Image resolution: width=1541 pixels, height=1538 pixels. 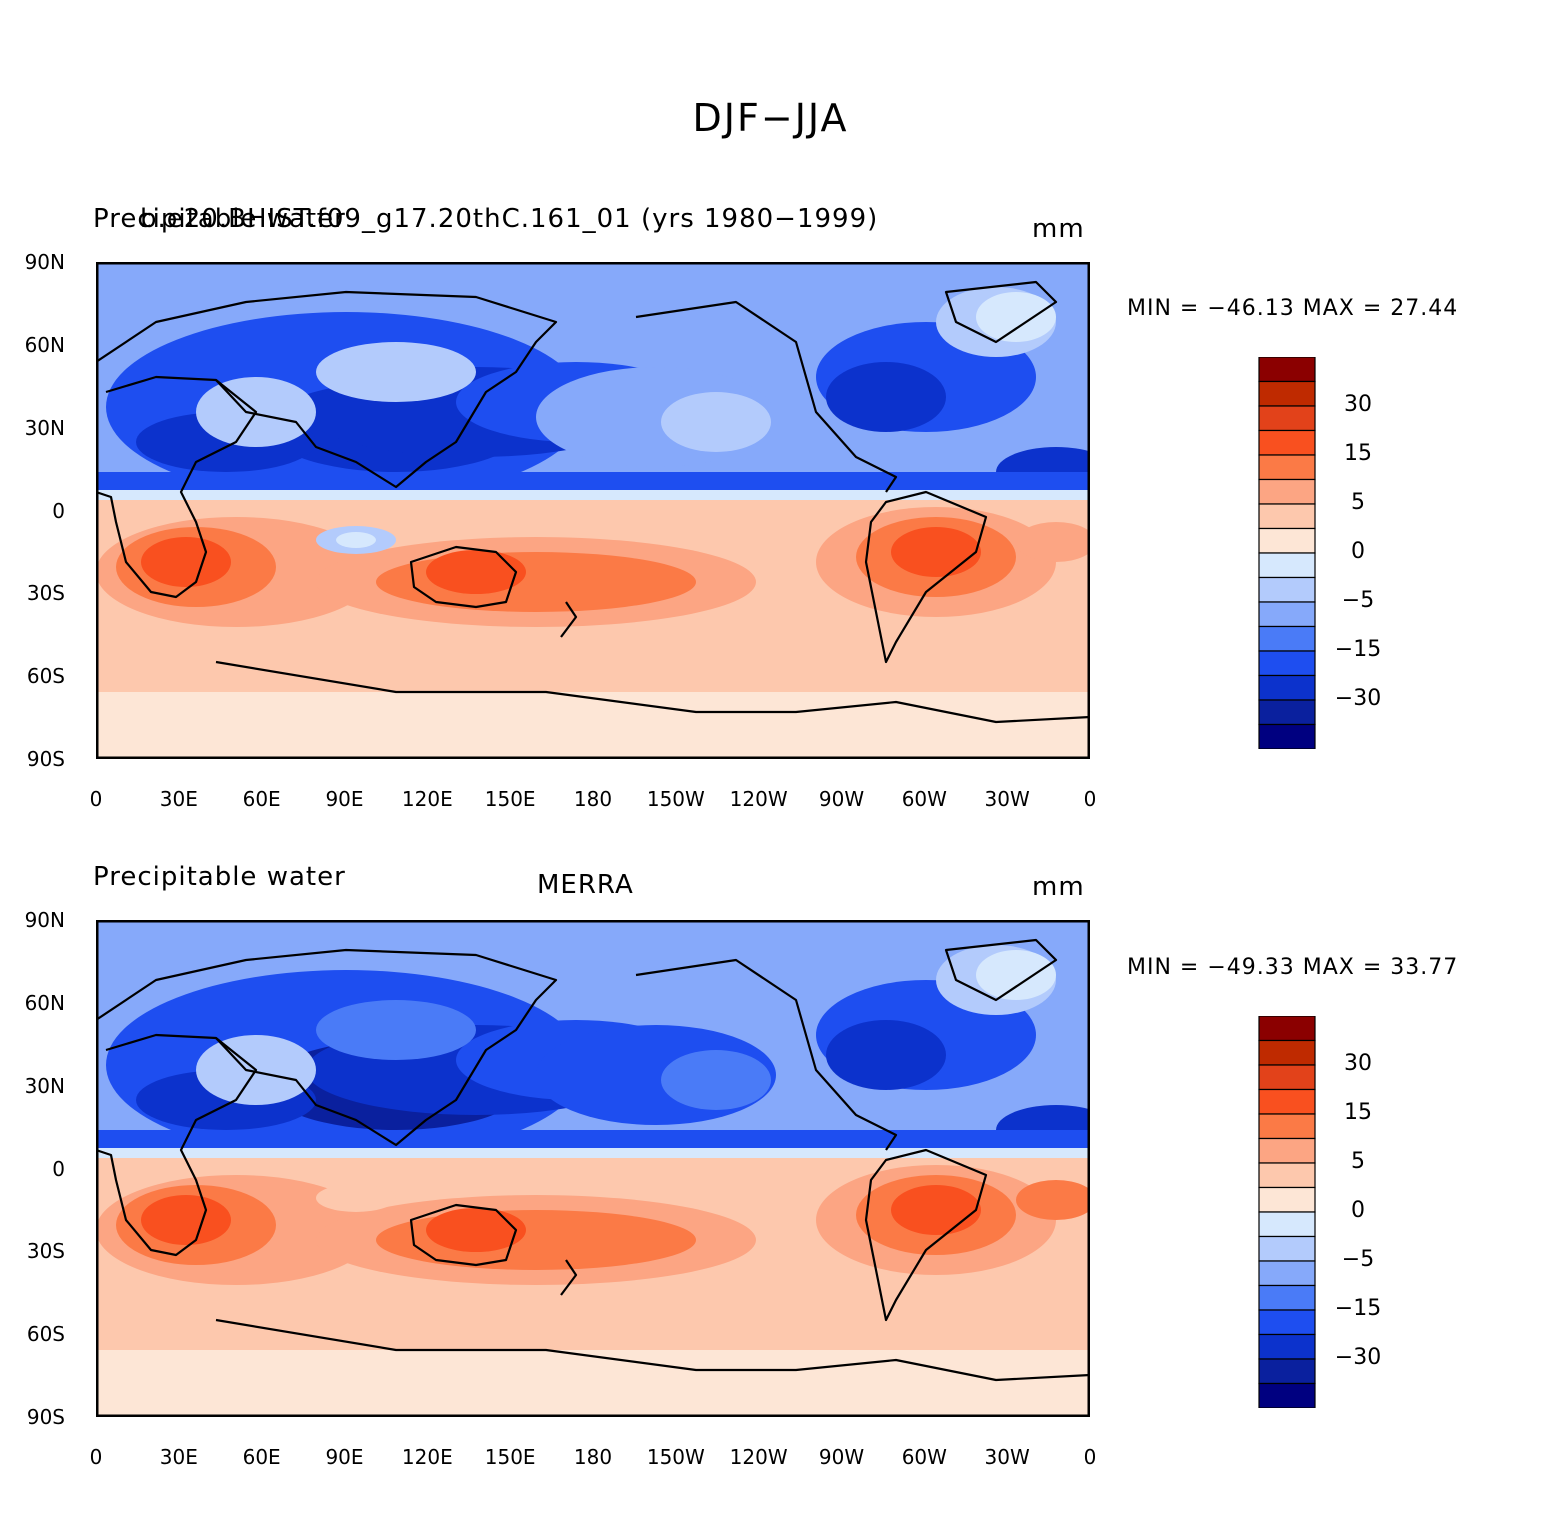 What do you see at coordinates (1358, 551) in the screenshot?
I see `colorbar-label: 0` at bounding box center [1358, 551].